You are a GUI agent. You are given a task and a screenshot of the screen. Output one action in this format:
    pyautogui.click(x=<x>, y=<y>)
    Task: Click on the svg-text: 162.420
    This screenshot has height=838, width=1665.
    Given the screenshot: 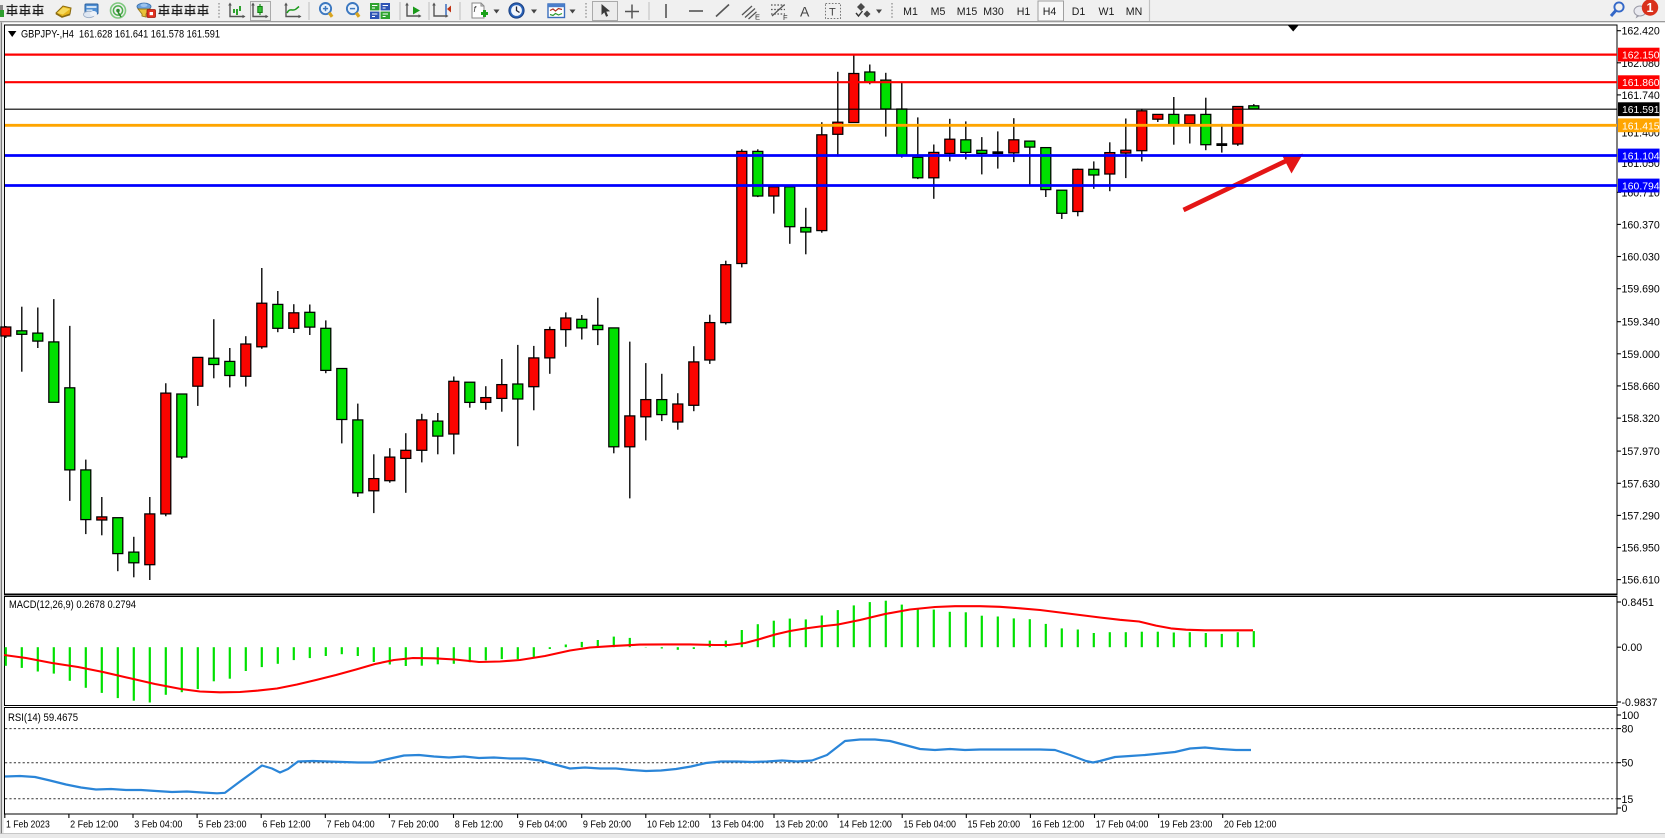 What is the action you would take?
    pyautogui.click(x=1641, y=32)
    